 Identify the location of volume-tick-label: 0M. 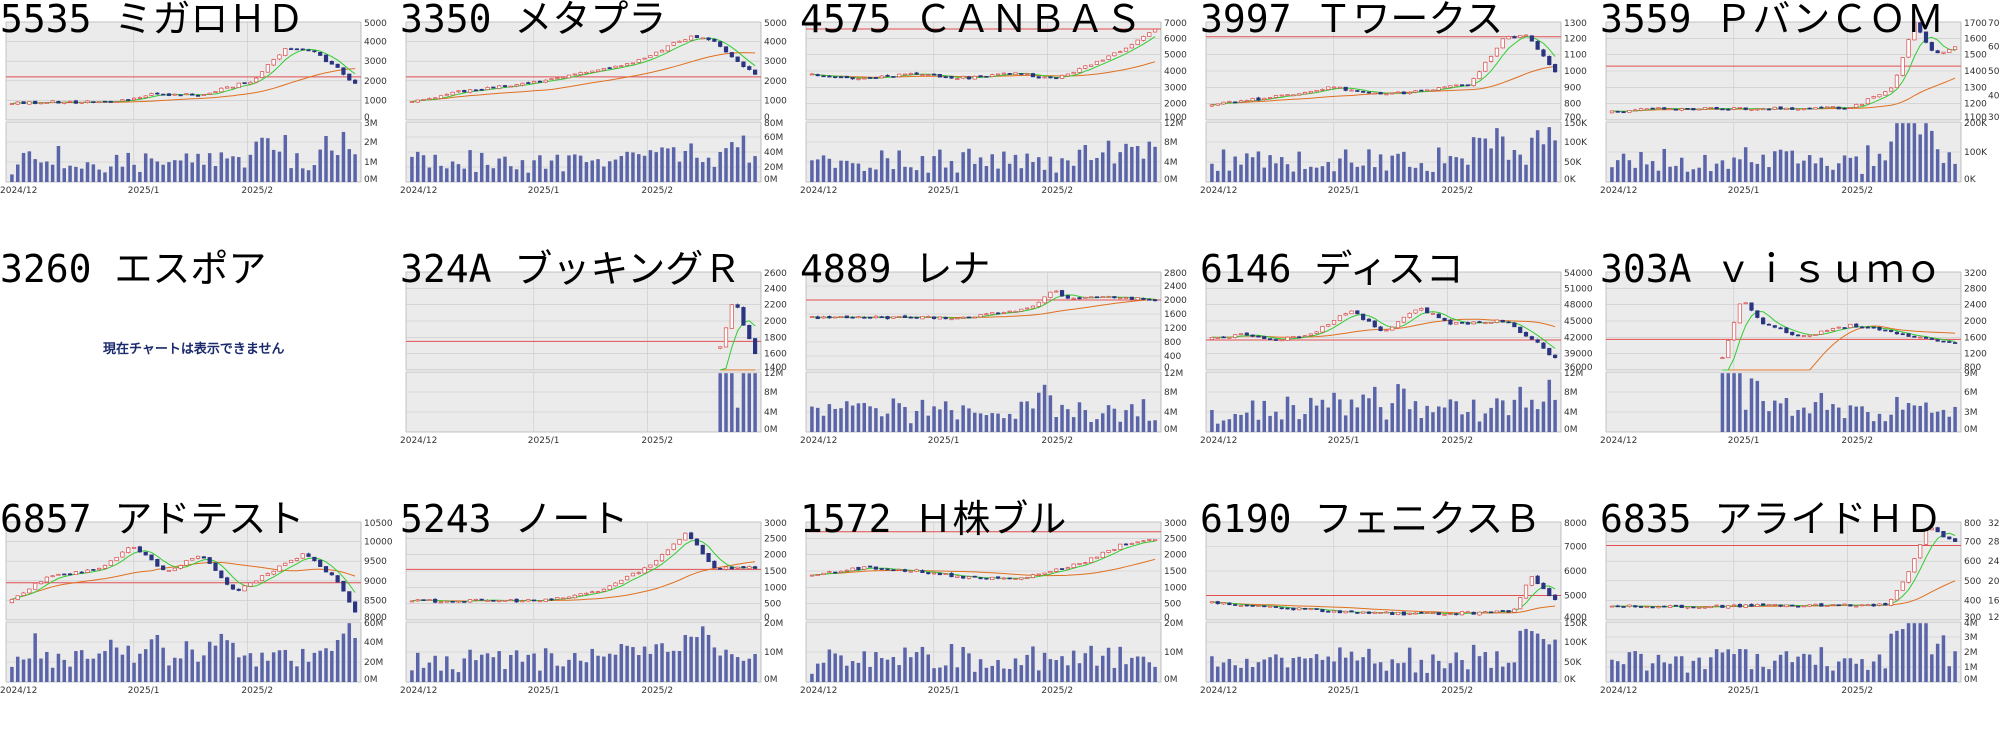
(371, 680).